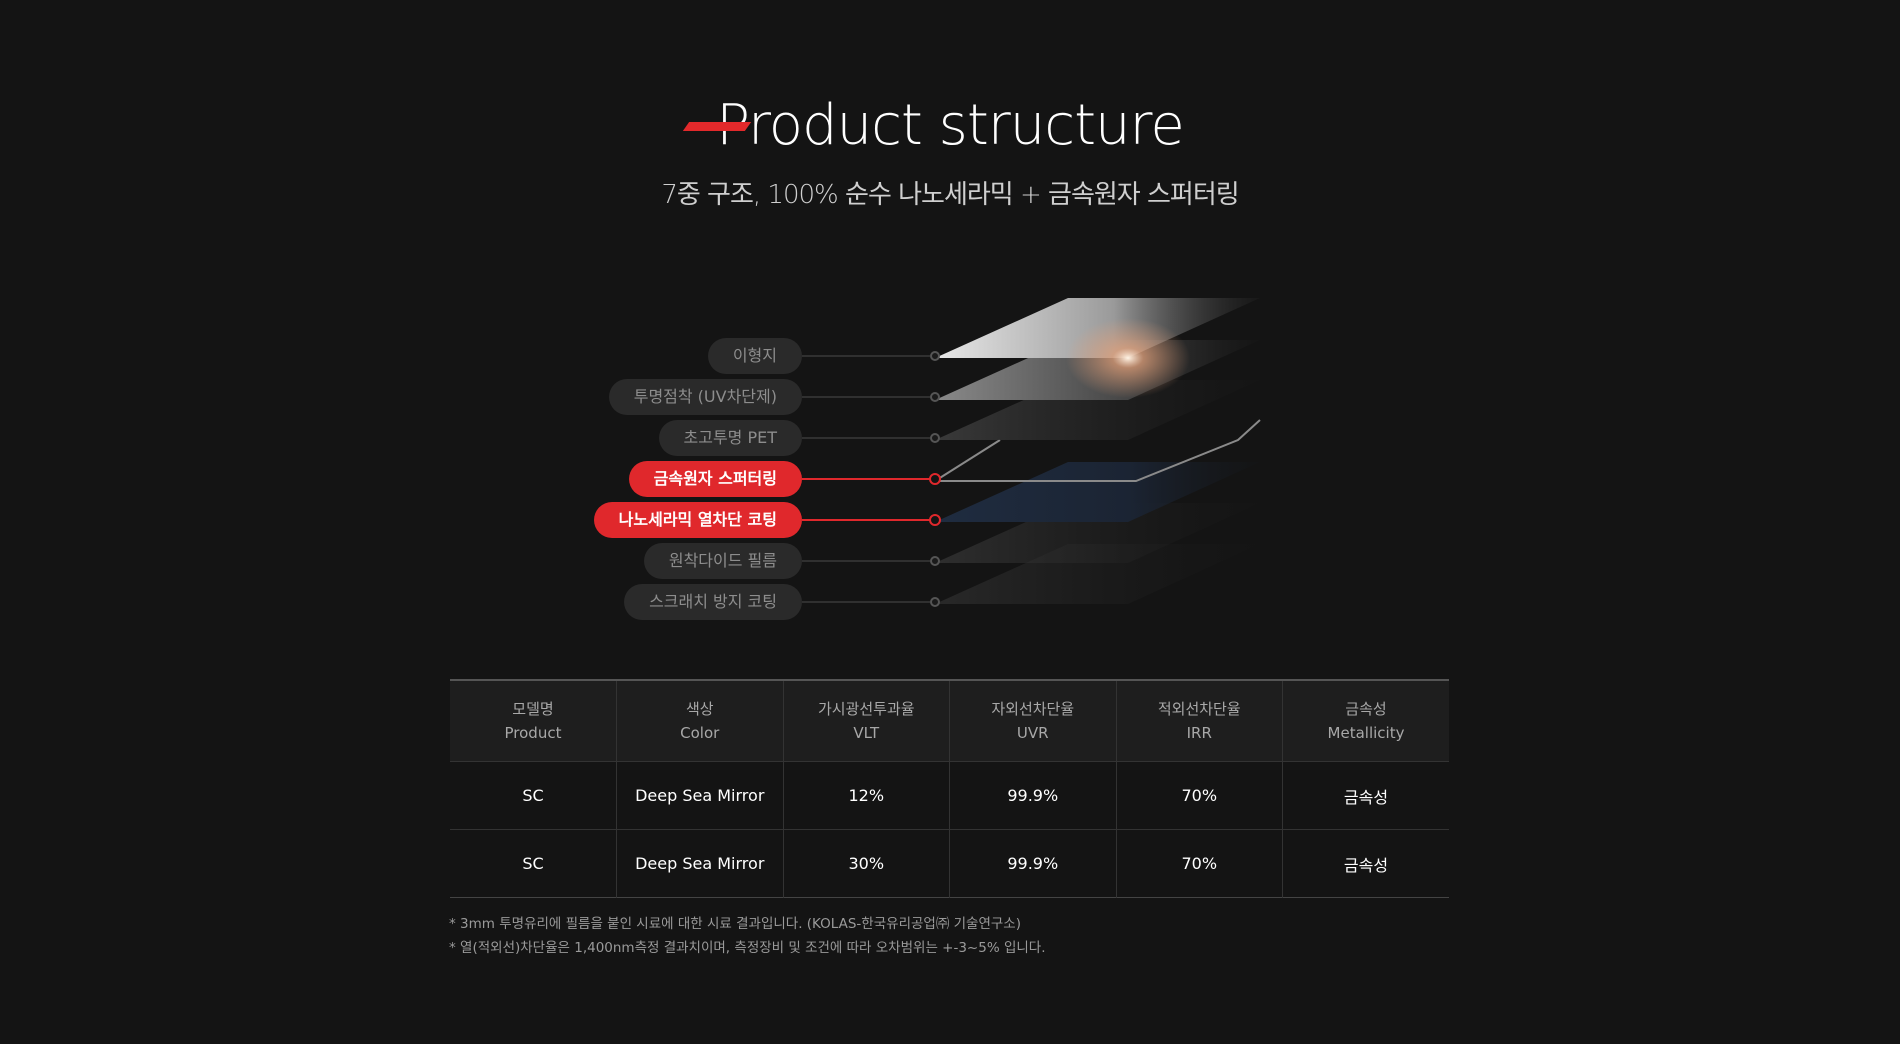 This screenshot has width=1900, height=1044. Describe the element at coordinates (1033, 709) in the screenshot. I see `header-ko: 자외선차단율` at that location.